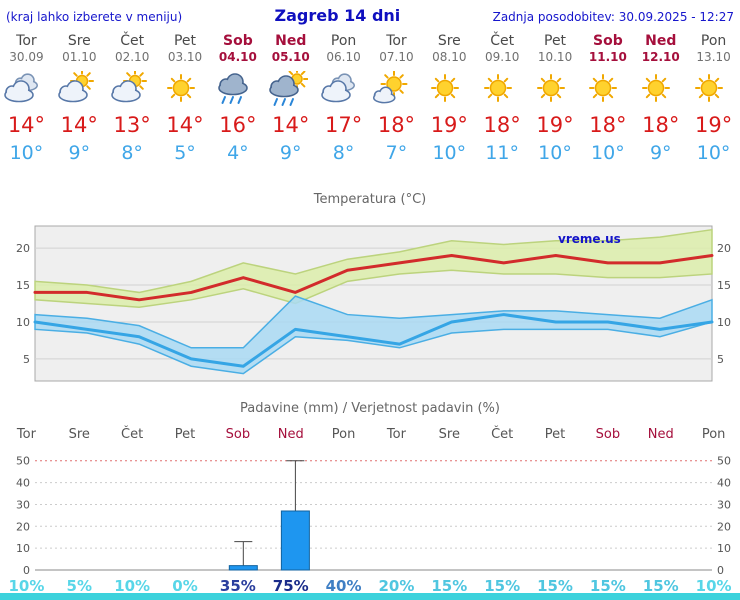 This screenshot has height=600, width=740. Describe the element at coordinates (613, 17) in the screenshot. I see `last-update: Zadnja posodobitev: 30.09.2025 - 12:27` at that location.